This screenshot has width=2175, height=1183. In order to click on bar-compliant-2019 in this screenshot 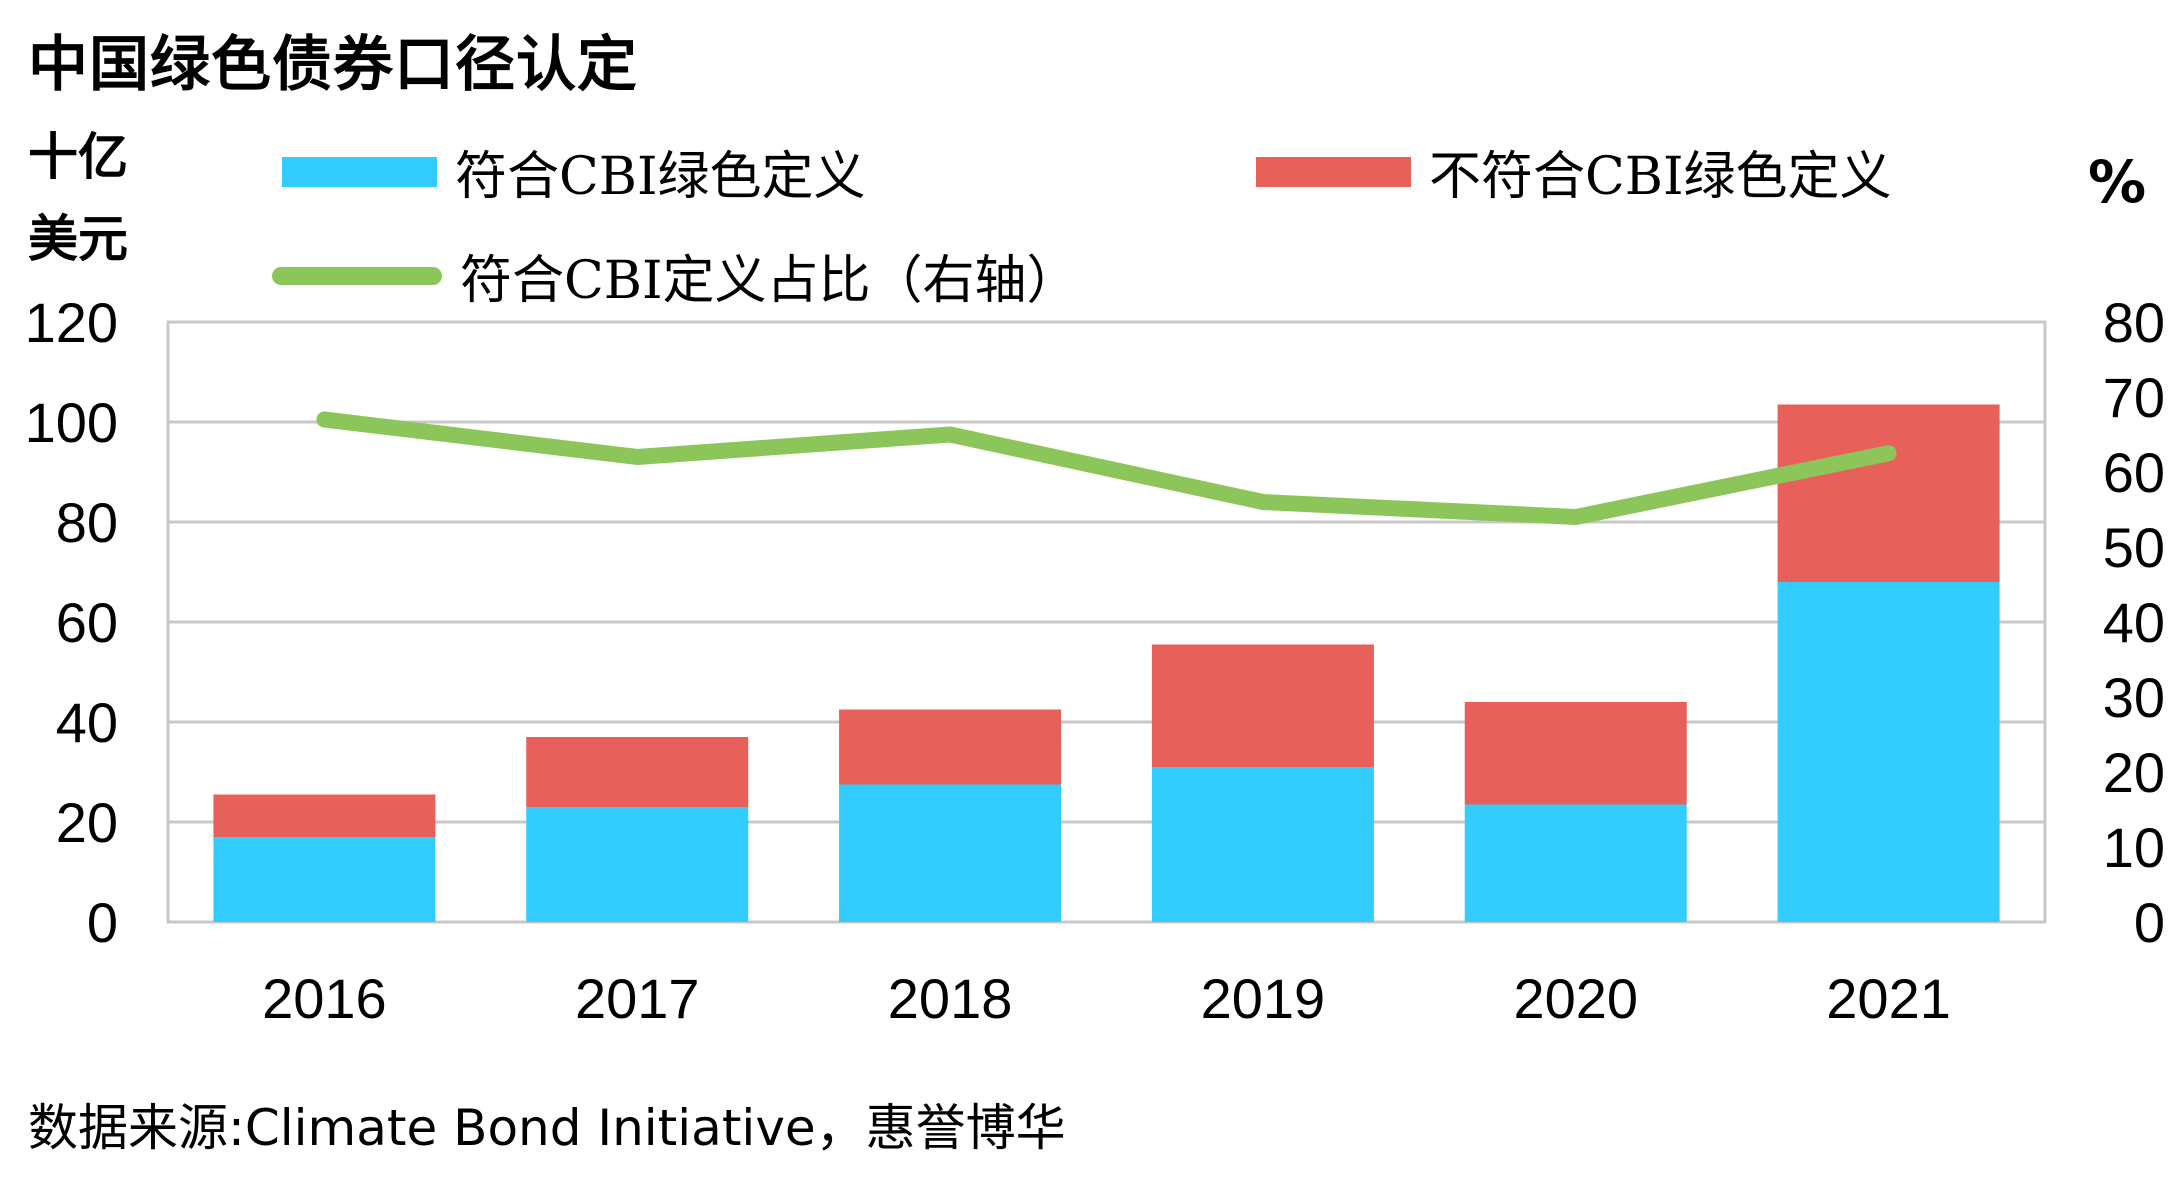, I will do `click(1262, 844)`.